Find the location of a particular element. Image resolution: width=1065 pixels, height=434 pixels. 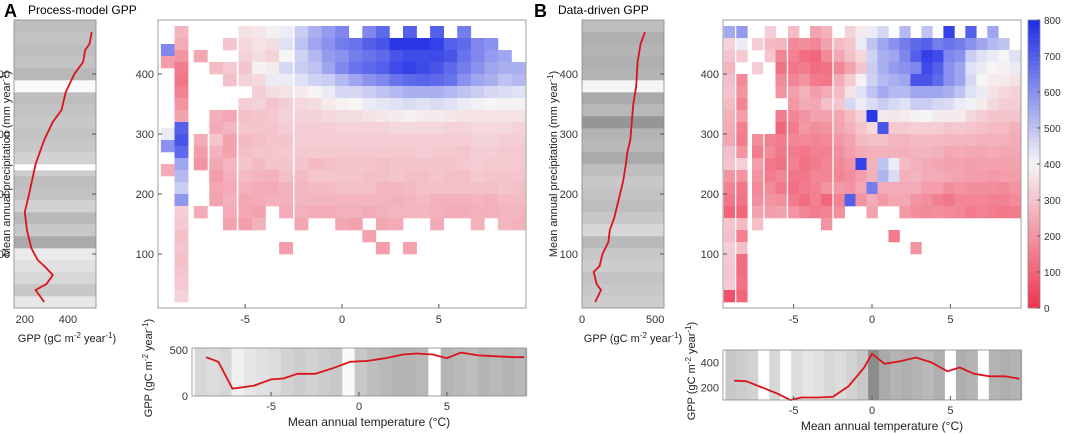

x-tick-label: 400 is located at coordinates (68, 320).